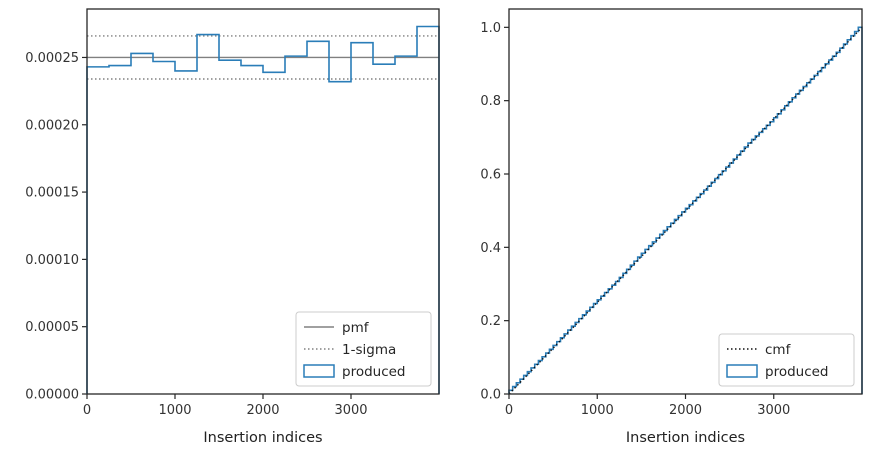 Image resolution: width=871 pixels, height=453 pixels. I want to click on y-tick-label: 0.00000, so click(52, 395).